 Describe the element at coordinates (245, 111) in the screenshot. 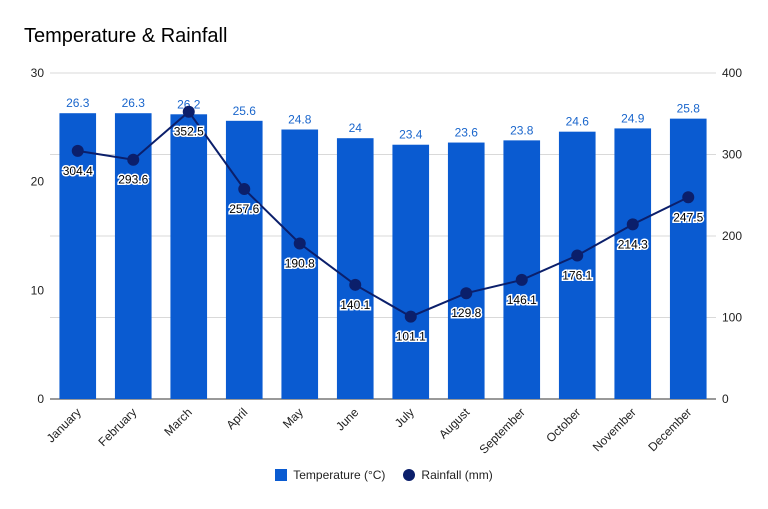

I see `bar-data-label: 25.6` at that location.